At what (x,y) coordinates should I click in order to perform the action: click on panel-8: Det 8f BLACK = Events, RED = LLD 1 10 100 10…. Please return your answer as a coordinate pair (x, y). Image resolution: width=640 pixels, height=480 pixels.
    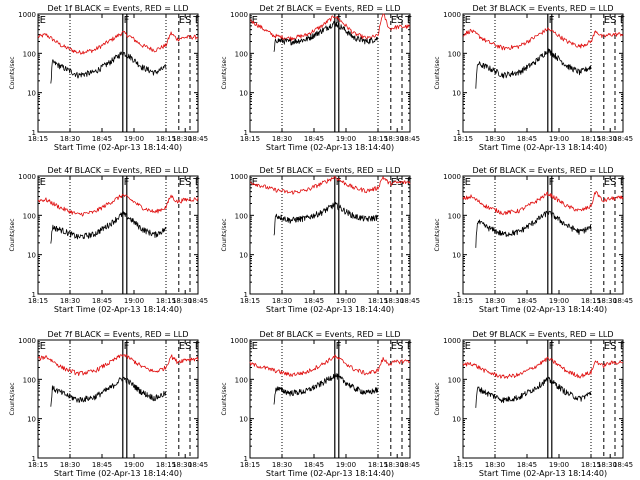
    Looking at the image, I should click on (320, 404).